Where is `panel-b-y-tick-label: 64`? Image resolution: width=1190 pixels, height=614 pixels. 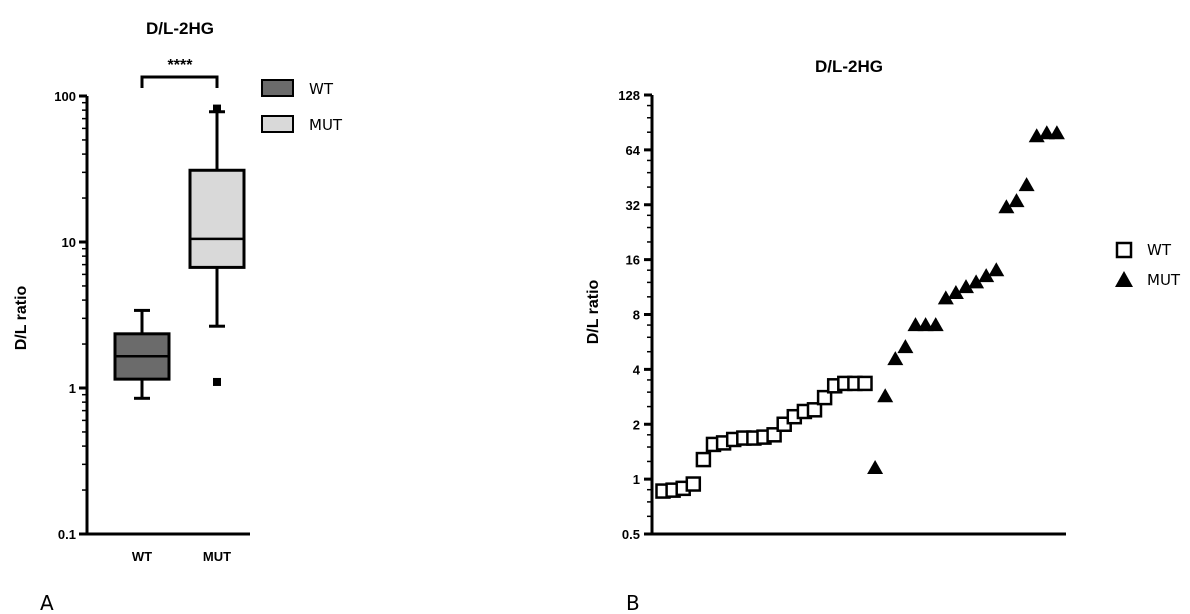 panel-b-y-tick-label: 64 is located at coordinates (633, 150).